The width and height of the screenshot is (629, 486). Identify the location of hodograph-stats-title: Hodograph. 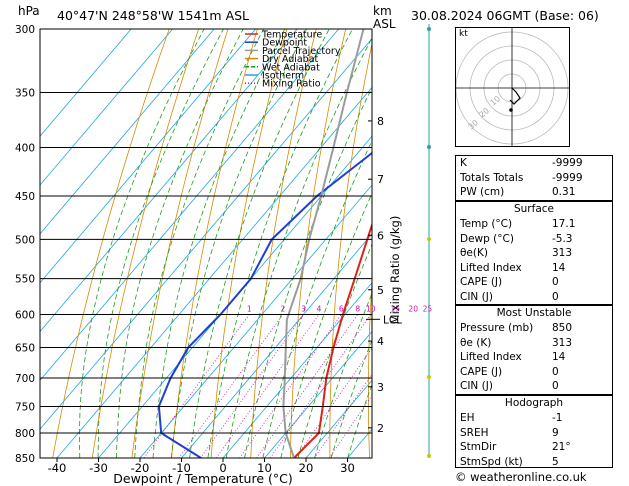
(534, 403).